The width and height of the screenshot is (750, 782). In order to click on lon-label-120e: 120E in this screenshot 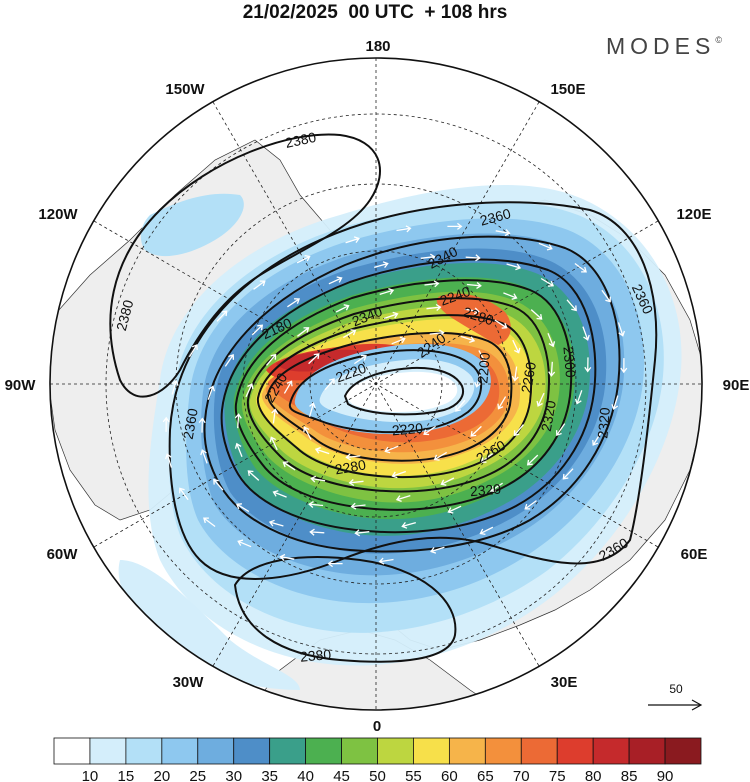, I will do `click(693, 214)`.